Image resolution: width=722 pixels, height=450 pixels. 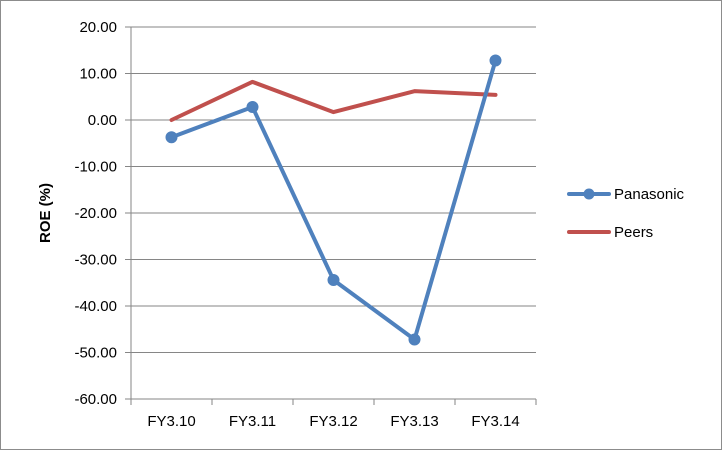 What do you see at coordinates (252, 421) in the screenshot?
I see `x-tick-label: FY3.11` at bounding box center [252, 421].